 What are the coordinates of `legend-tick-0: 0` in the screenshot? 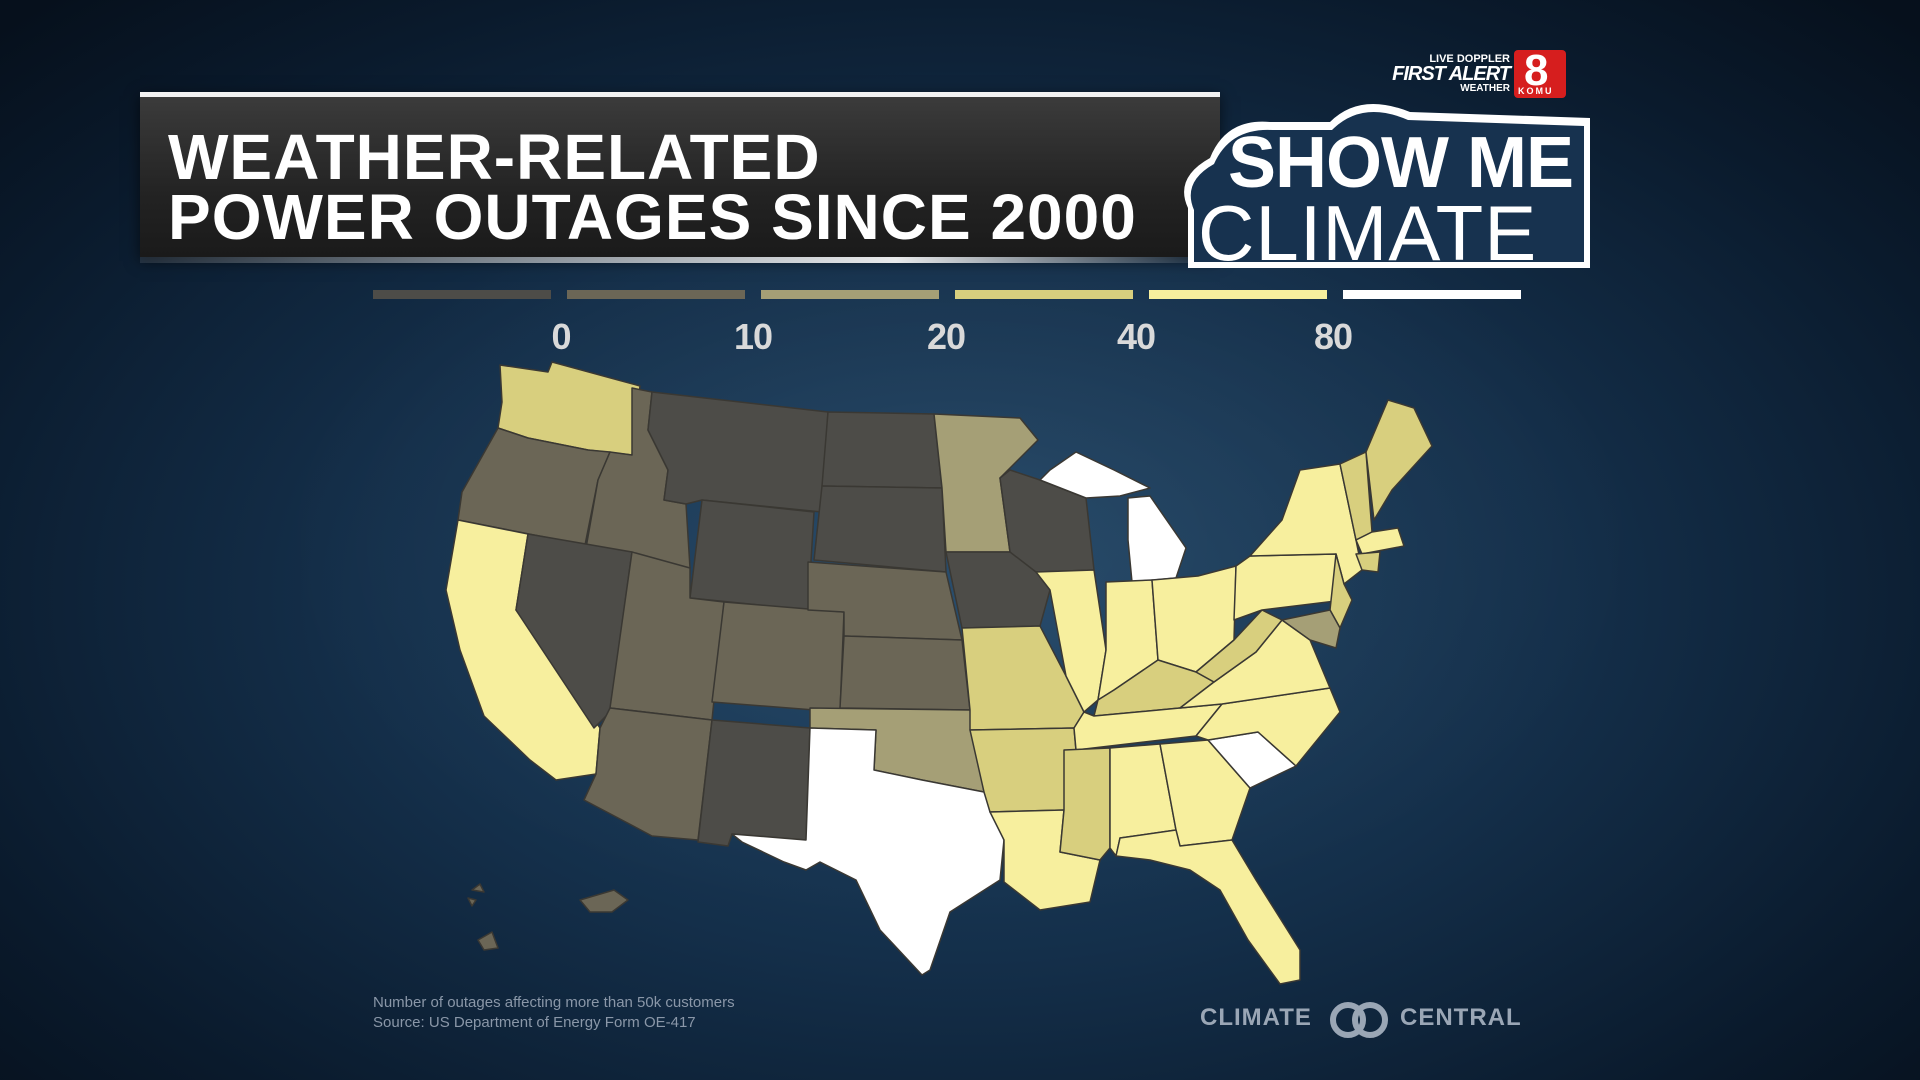 It's located at (561, 336).